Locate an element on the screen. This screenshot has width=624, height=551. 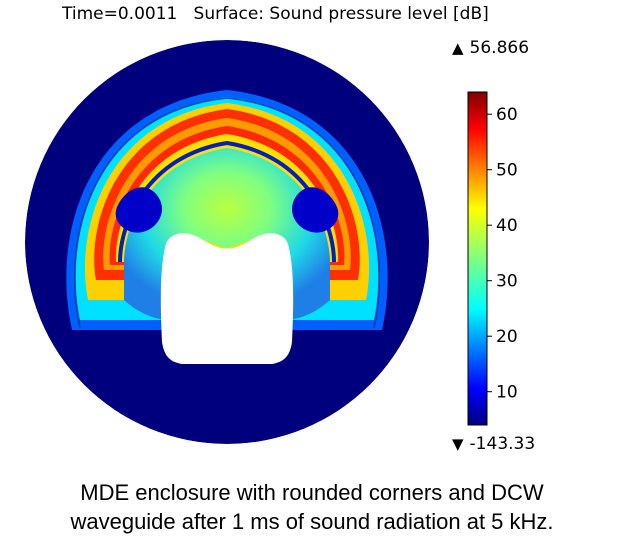
colorbar-min-value: -143.33 is located at coordinates (502, 444).